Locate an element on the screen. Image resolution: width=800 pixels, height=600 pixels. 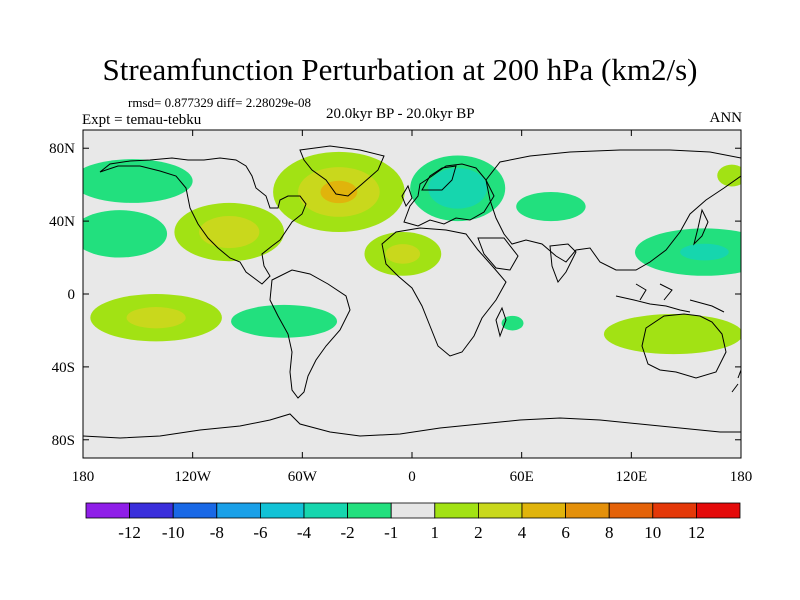
colorbar-label-8: 2 is located at coordinates (478, 532).